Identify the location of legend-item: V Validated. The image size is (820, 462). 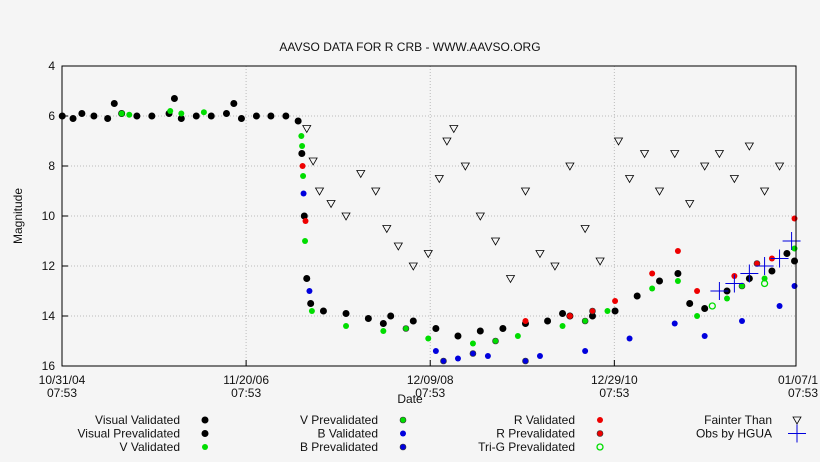
(164, 447).